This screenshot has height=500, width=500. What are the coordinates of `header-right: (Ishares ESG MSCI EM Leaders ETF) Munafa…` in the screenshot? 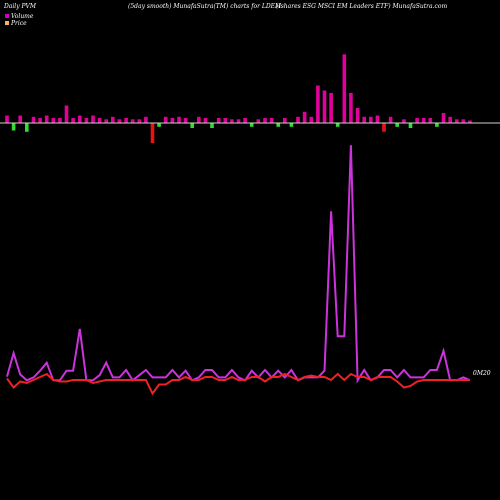 It's located at (361, 6).